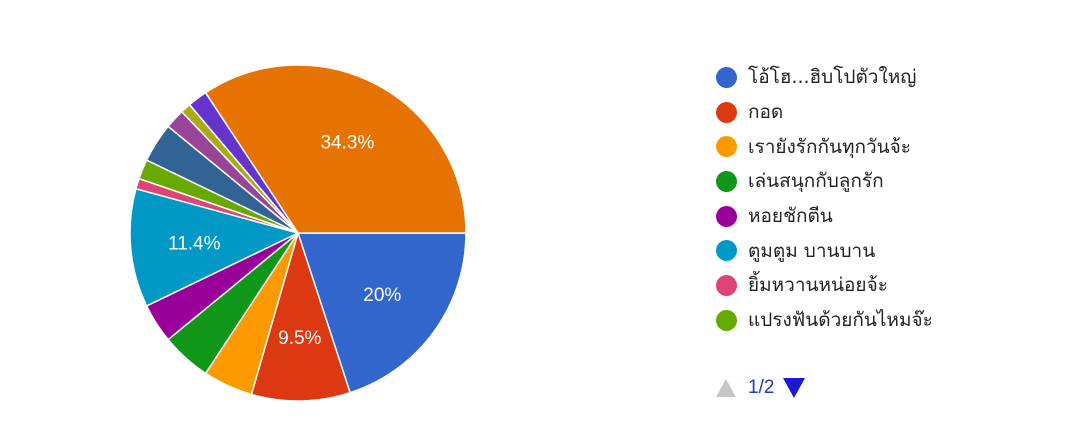 This screenshot has height=447, width=1076. What do you see at coordinates (832, 77) in the screenshot?
I see `legend-label: โอ้โฮ...ฮิบโปตัวใหญ่` at bounding box center [832, 77].